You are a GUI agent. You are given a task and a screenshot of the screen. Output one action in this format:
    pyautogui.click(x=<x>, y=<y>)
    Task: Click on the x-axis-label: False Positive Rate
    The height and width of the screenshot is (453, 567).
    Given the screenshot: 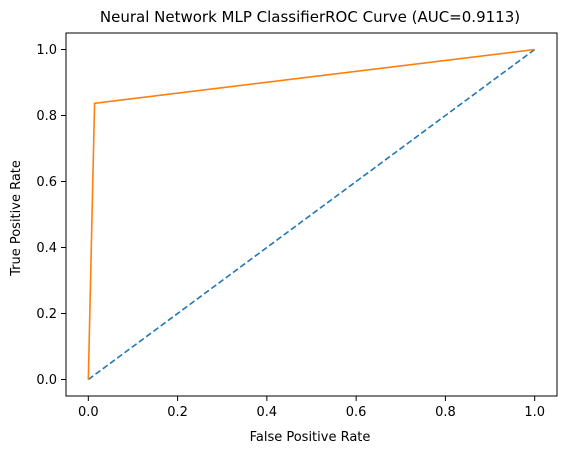 What is the action you would take?
    pyautogui.click(x=310, y=437)
    